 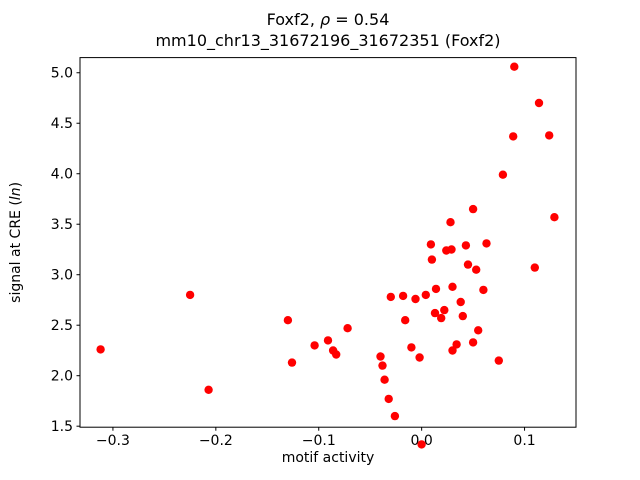 I want to click on y-tick-label: 4.5, so click(x=62, y=124).